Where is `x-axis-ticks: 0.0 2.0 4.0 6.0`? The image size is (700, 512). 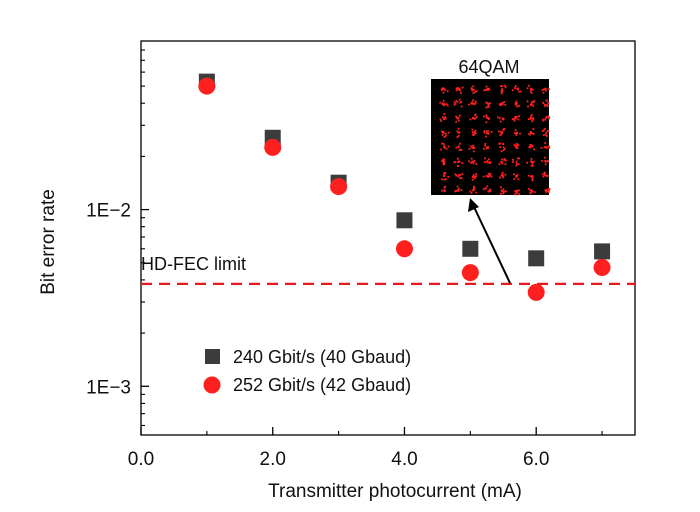 x-axis-ticks: 0.0 2.0 4.0 6.0 is located at coordinates (365, 448).